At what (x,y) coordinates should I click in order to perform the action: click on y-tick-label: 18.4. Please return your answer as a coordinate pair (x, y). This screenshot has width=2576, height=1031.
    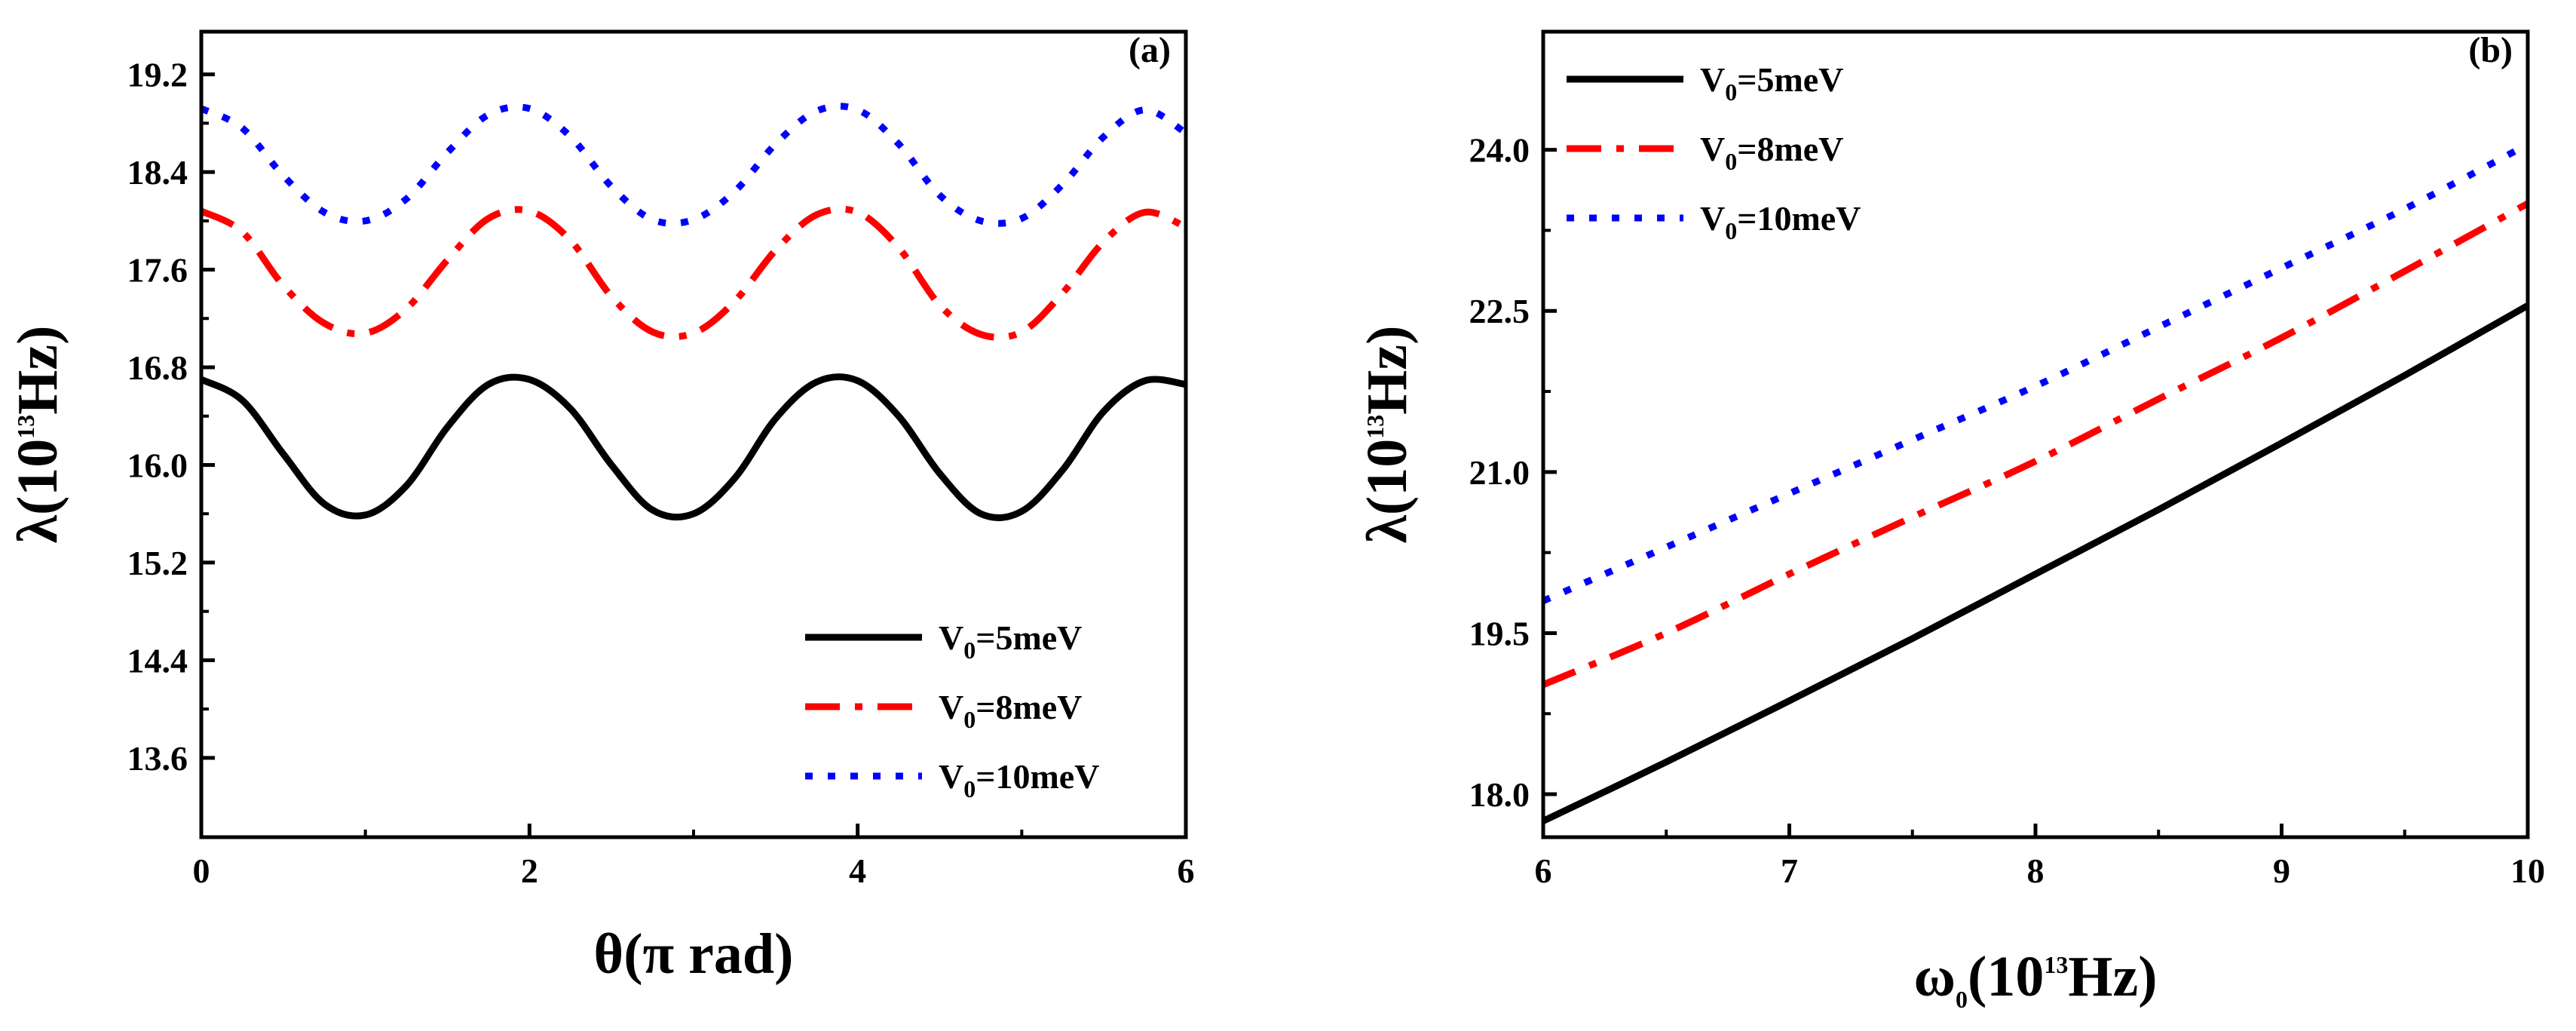
    Looking at the image, I should click on (157, 172).